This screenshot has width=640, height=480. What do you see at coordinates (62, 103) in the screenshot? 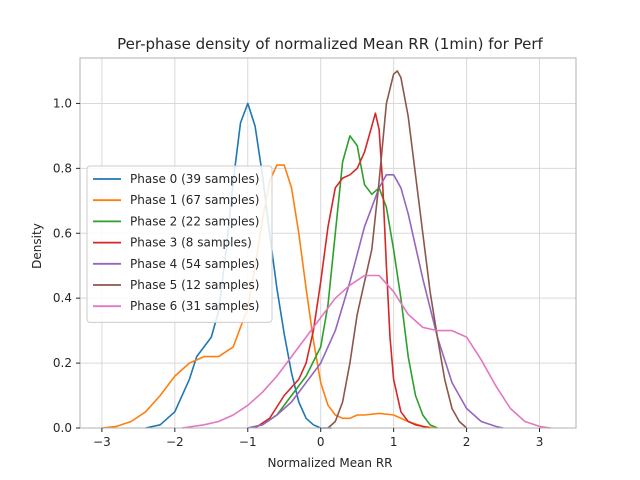
I see `y-tick-label: 1.0` at bounding box center [62, 103].